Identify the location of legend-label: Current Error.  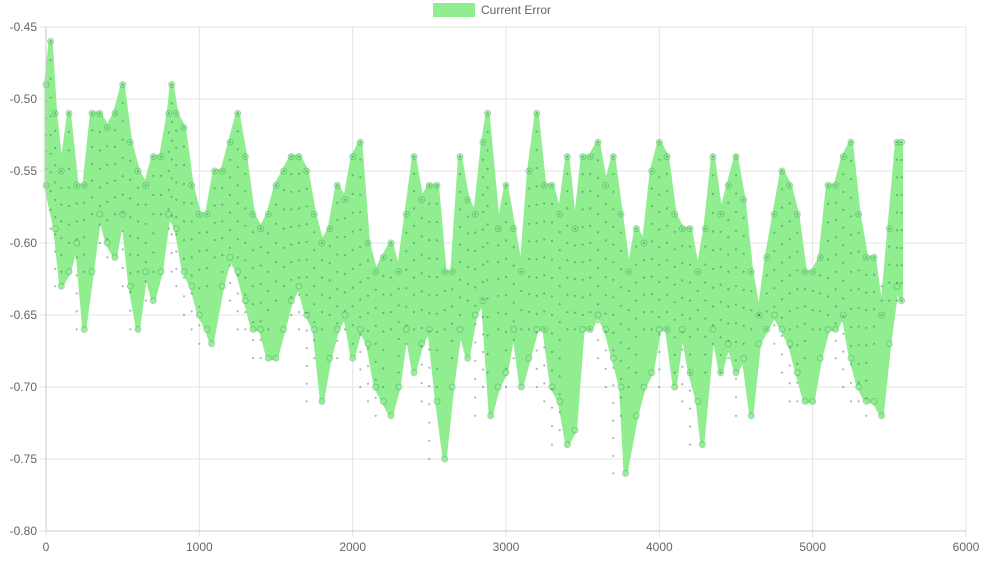
(516, 10).